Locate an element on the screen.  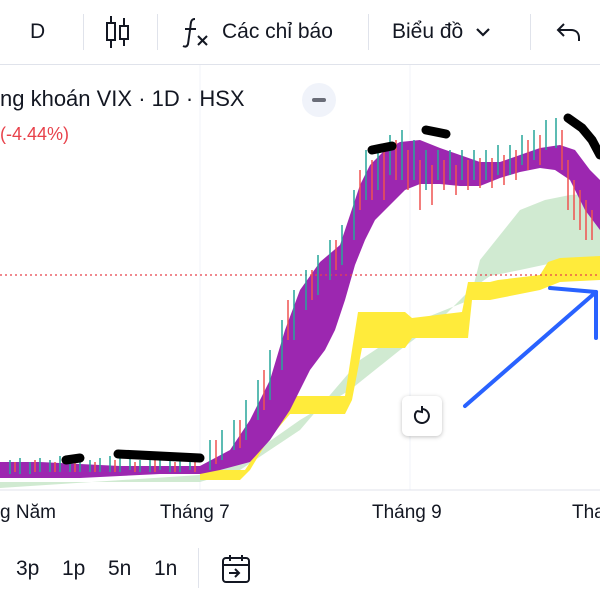
interval-button: D is located at coordinates (37, 32).